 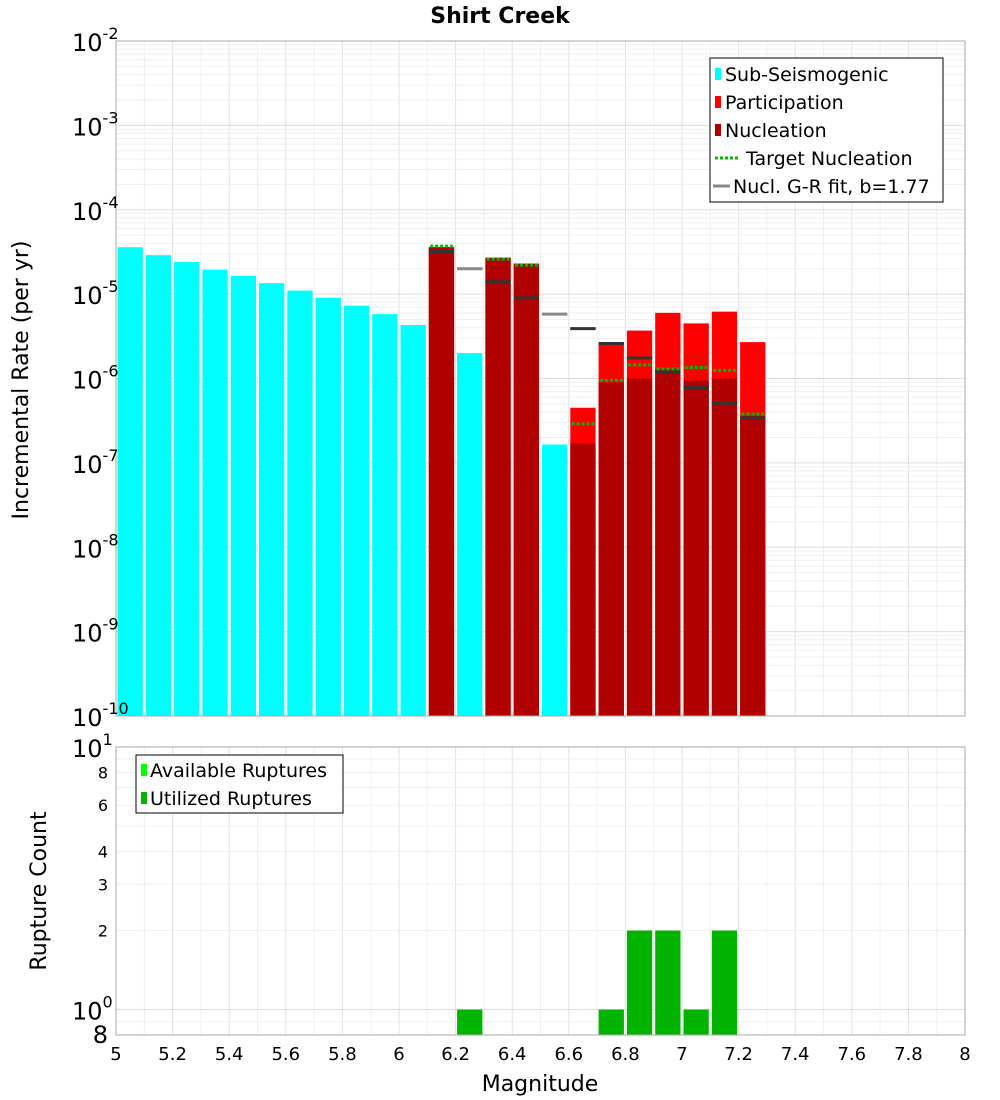 I want to click on x-tick-label: 6, so click(x=398, y=1054).